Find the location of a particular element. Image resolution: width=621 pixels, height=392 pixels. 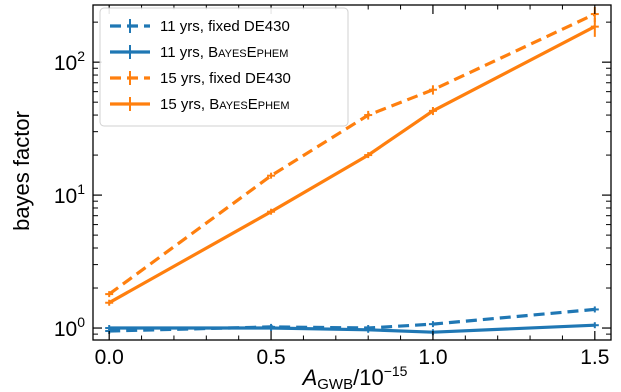

legend-box is located at coordinates (224, 67).